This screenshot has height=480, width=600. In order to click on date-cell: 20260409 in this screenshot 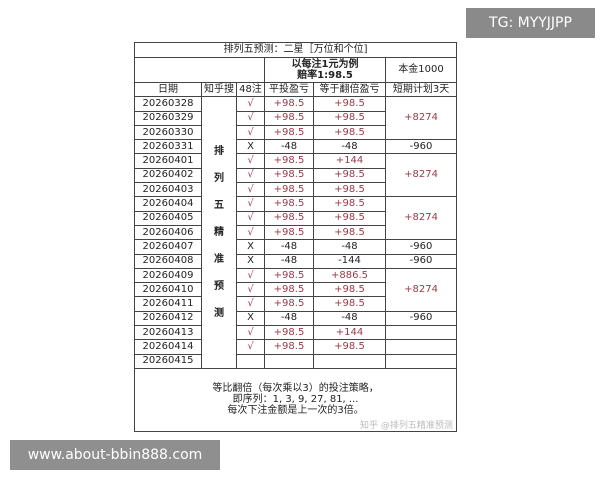, I will do `click(168, 275)`.